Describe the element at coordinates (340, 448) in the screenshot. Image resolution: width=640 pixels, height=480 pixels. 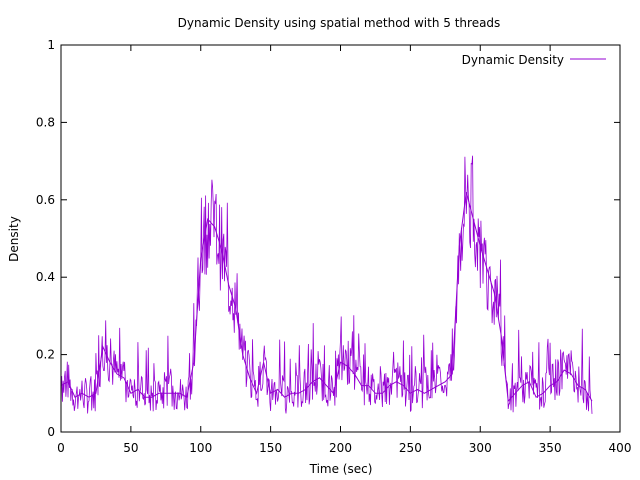
I see `x-tick-label: 200` at that location.